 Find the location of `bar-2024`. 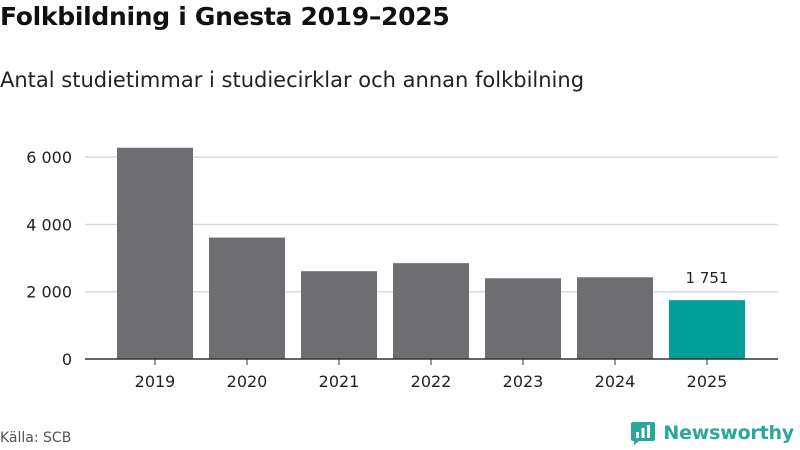

bar-2024 is located at coordinates (615, 318).